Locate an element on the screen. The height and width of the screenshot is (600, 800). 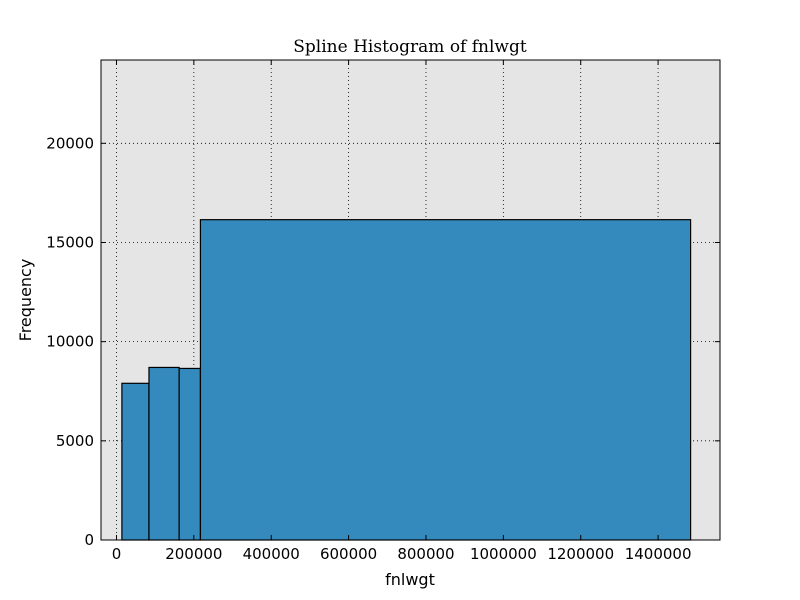
y-axis-title: Frequency is located at coordinates (25, 300).